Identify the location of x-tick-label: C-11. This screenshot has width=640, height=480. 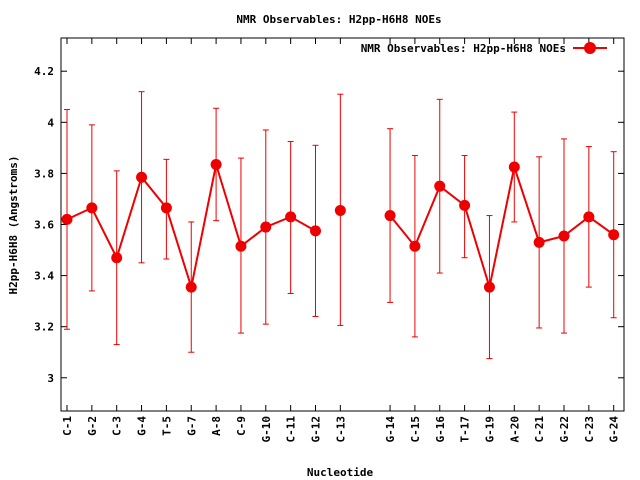
(291, 429).